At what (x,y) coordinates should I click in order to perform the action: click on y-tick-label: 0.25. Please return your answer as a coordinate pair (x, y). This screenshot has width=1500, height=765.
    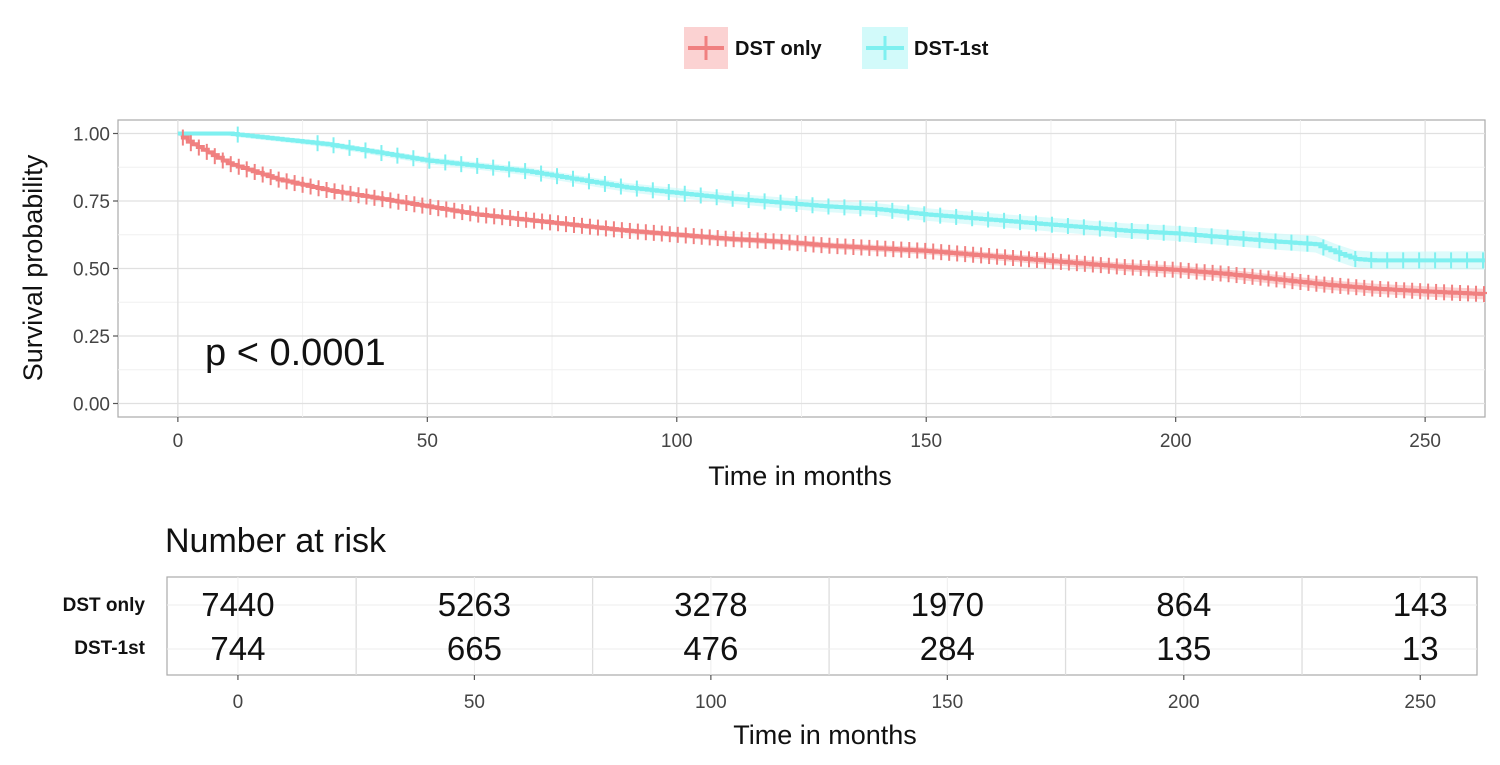
    Looking at the image, I should click on (91, 337).